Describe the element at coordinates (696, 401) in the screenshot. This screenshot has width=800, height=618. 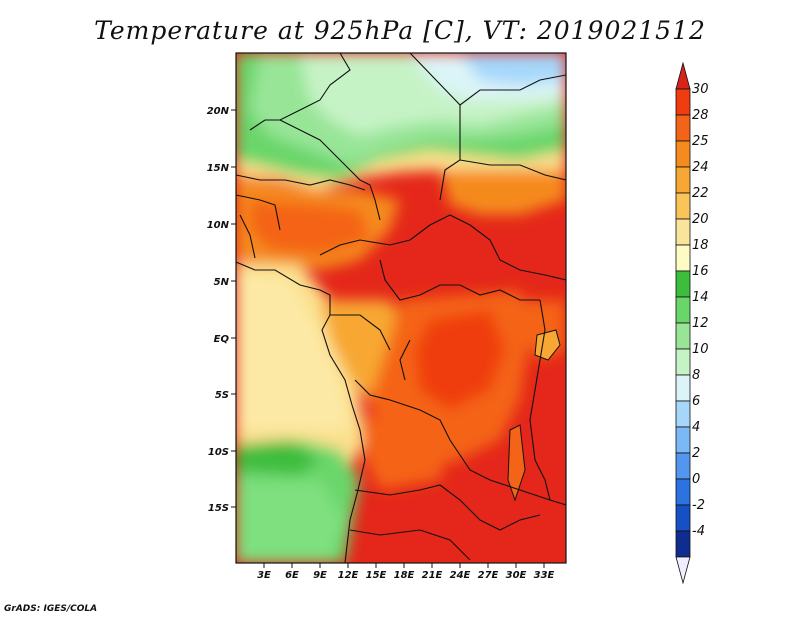
I see `colorbar-label: 6` at that location.